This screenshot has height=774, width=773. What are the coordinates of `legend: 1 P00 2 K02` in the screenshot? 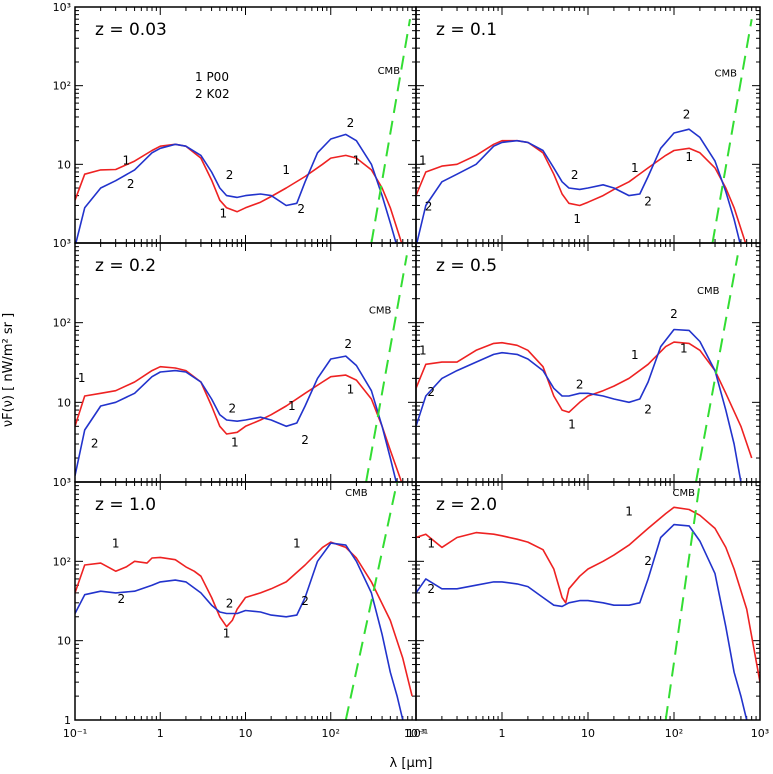 It's located at (212, 85).